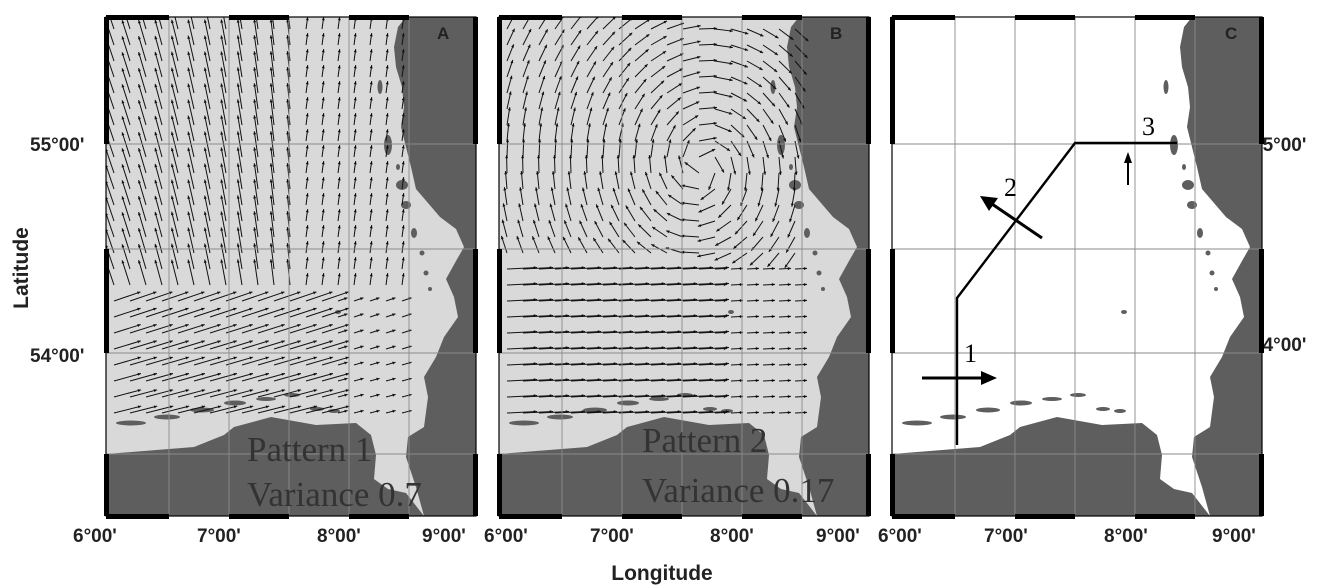 This screenshot has width=1328, height=586. Describe the element at coordinates (658, 466) in the screenshot. I see `german-coast` at that location.